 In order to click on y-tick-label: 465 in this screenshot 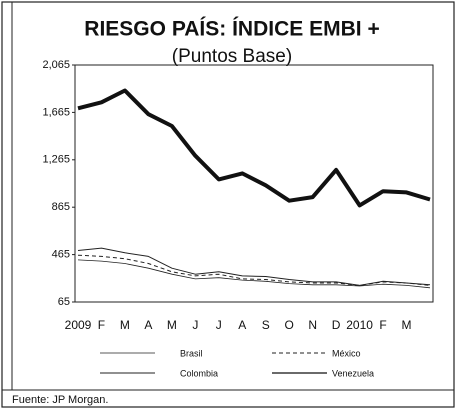, I will do `click(61, 255)`.